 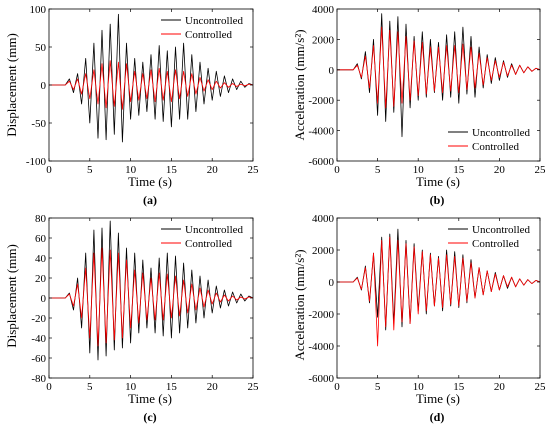 I want to click on panel-caption: (a), so click(x=150, y=200).